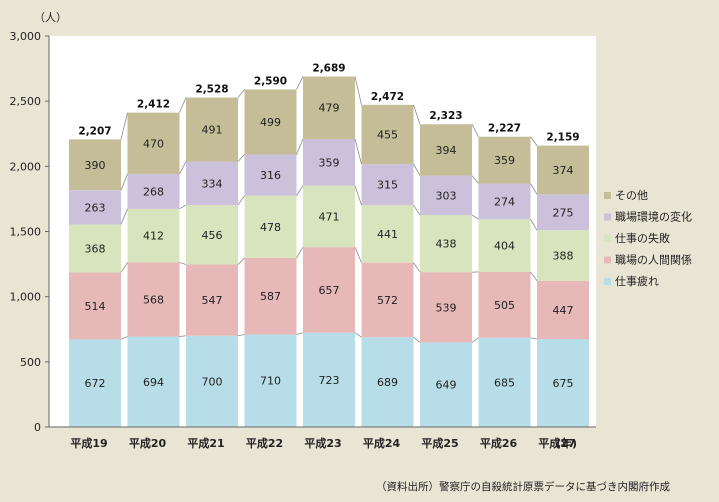  I want to click on segment-value-label: 388, so click(563, 255).